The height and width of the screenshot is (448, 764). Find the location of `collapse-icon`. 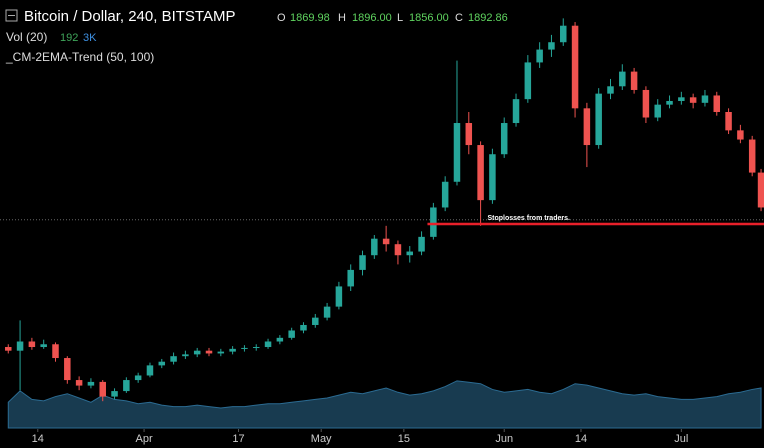

collapse-icon is located at coordinates (11, 15).